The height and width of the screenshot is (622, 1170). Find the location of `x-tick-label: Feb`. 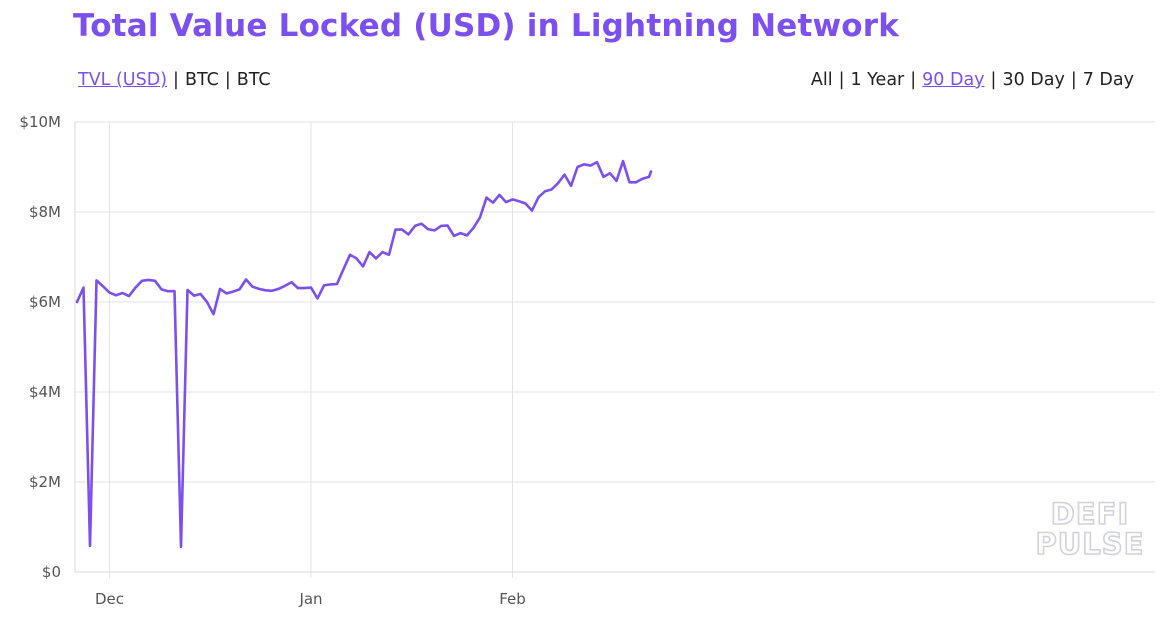

x-tick-label: Feb is located at coordinates (512, 599).